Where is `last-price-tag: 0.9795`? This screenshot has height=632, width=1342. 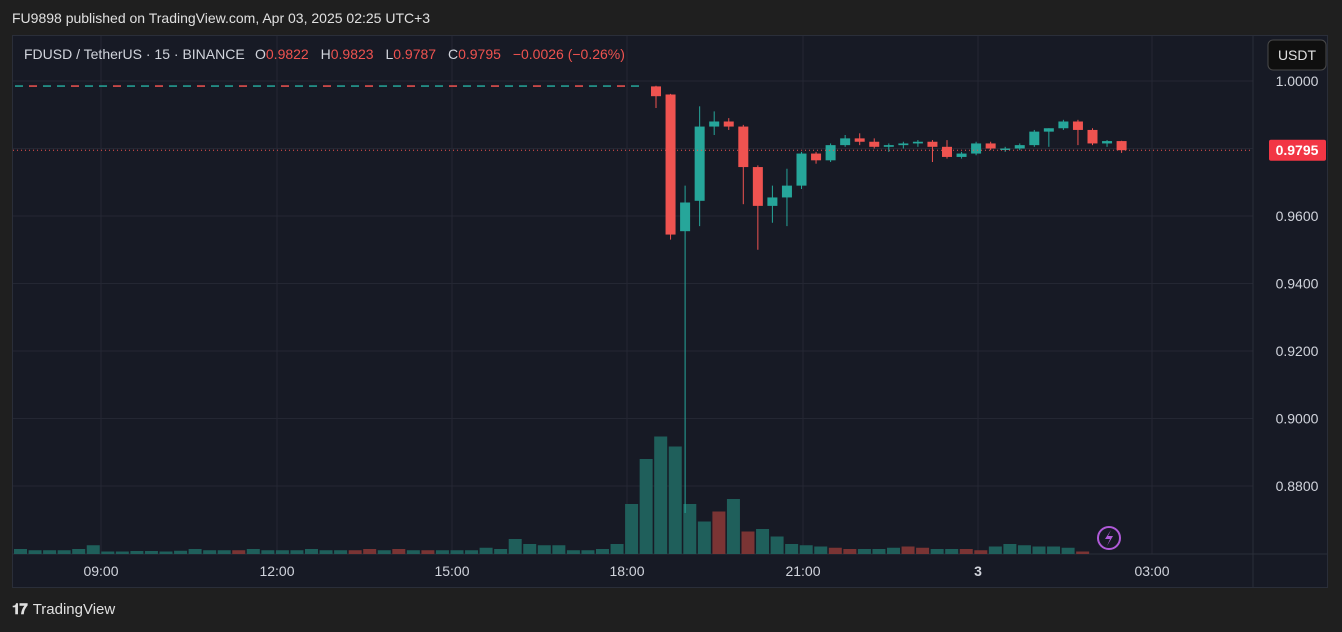
last-price-tag: 0.9795 is located at coordinates (1297, 150).